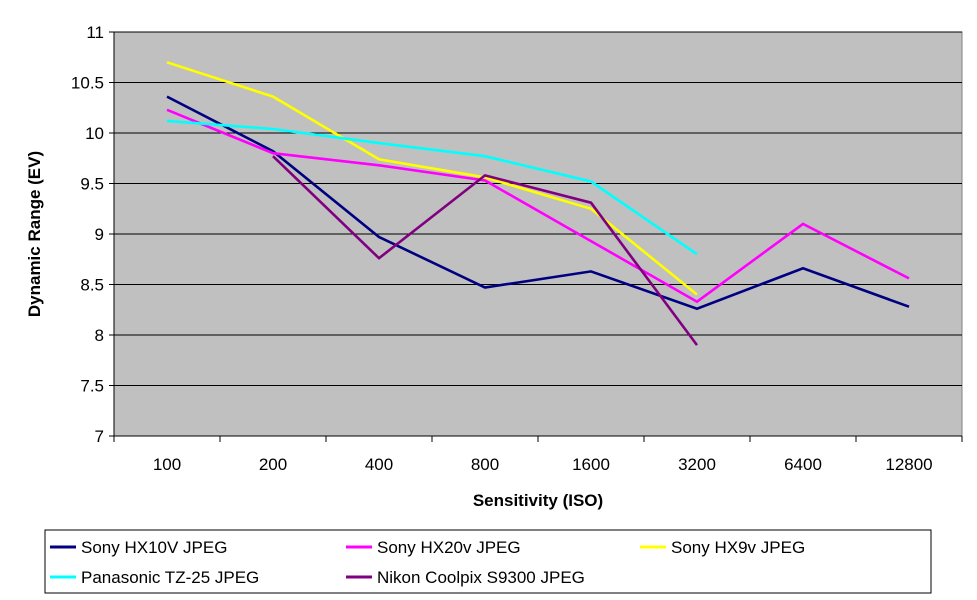 This screenshot has width=977, height=600. What do you see at coordinates (167, 464) in the screenshot?
I see `x-tick-label: 100` at bounding box center [167, 464].